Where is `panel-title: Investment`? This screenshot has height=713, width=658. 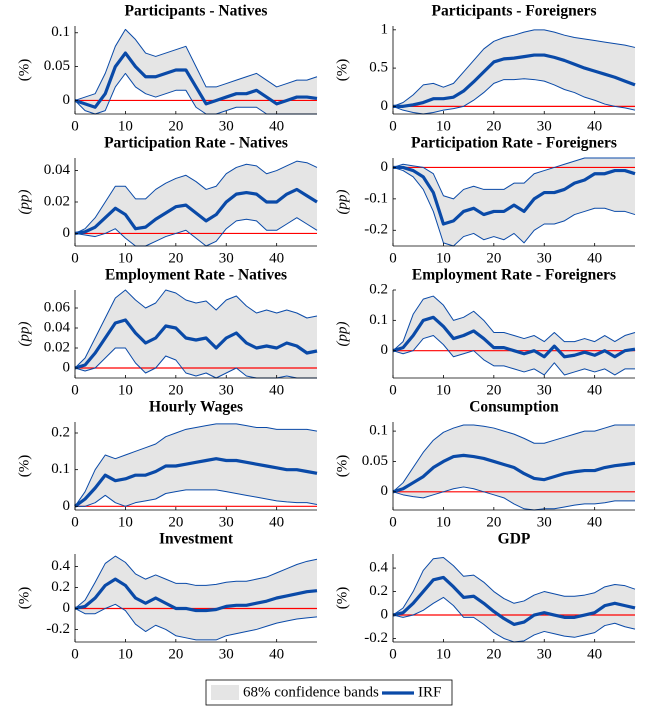
panel-title: Investment is located at coordinates (196, 539).